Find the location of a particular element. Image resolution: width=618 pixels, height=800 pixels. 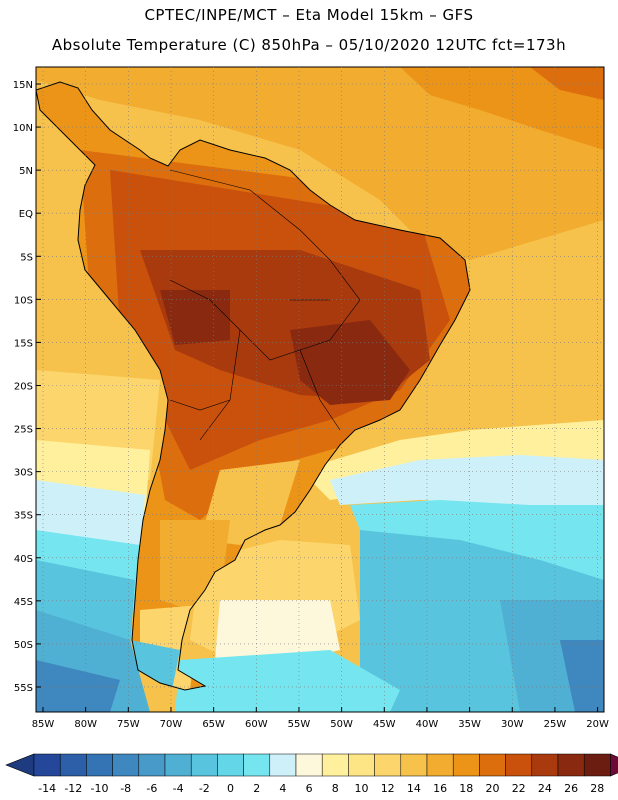

lat-label: 10N is located at coordinates (23, 128).